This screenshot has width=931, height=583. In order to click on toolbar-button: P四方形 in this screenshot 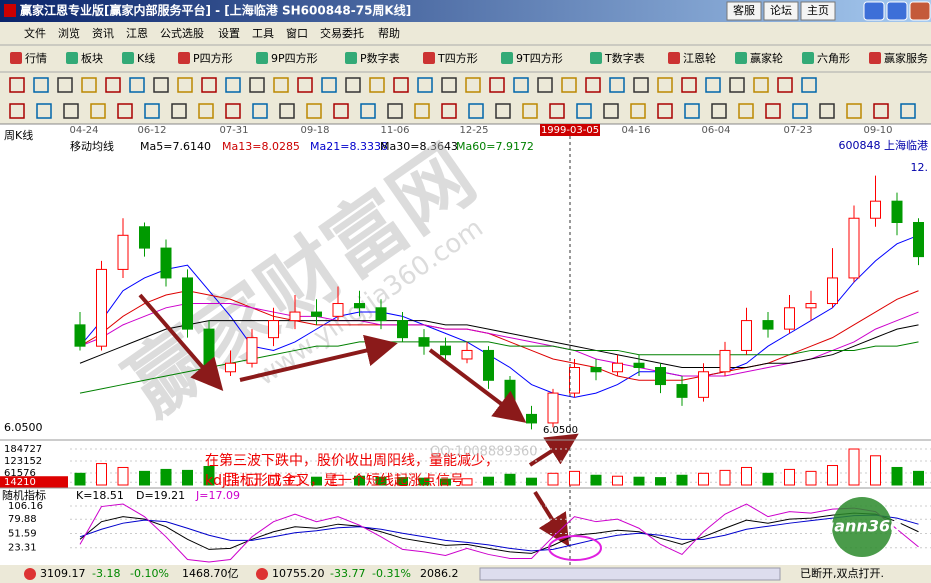, I will do `click(213, 58)`.